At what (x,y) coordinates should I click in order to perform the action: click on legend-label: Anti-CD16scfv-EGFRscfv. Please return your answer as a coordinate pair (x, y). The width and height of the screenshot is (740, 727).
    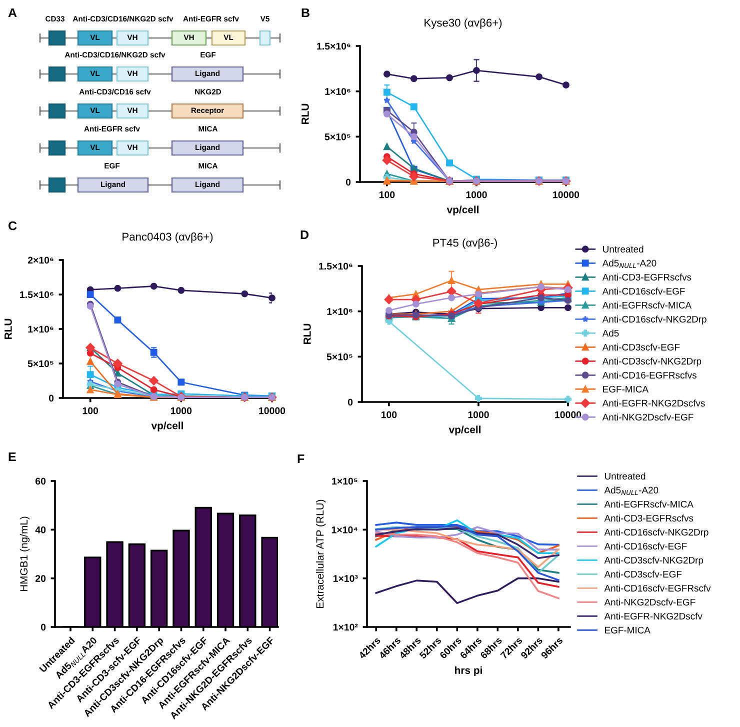
    Looking at the image, I should click on (657, 588).